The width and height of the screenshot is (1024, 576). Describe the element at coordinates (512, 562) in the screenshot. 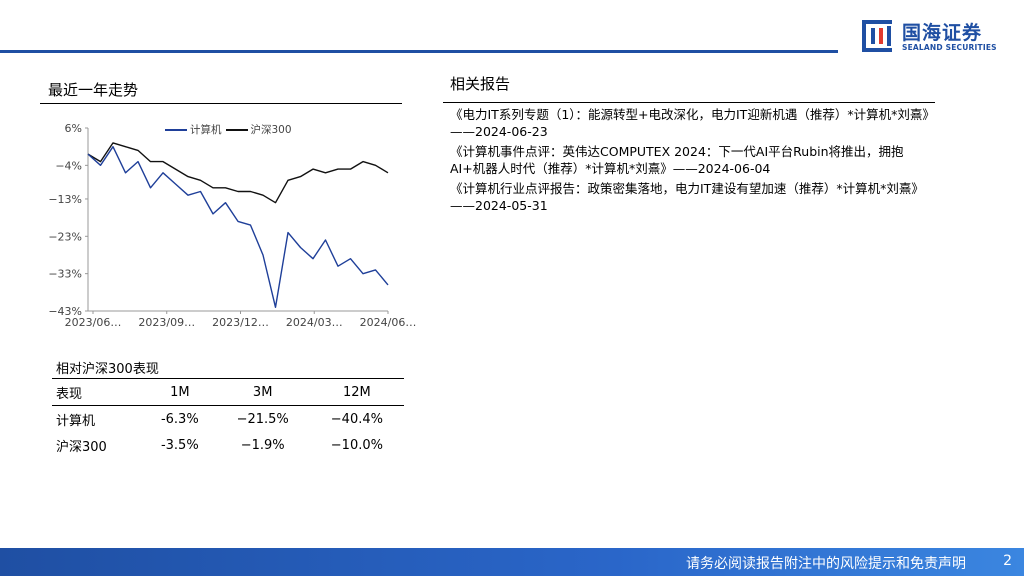

I see `footer-bar: 请务必阅读报告附注中的风险提示和免责声明 2` at that location.